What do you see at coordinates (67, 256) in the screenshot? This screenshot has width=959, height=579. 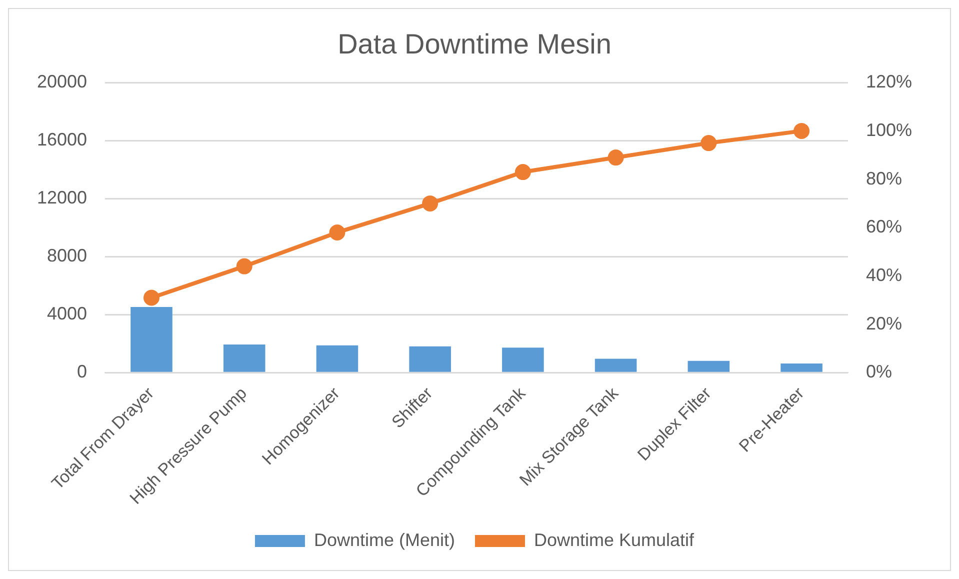 I see `y-tick-label: 8000` at bounding box center [67, 256].